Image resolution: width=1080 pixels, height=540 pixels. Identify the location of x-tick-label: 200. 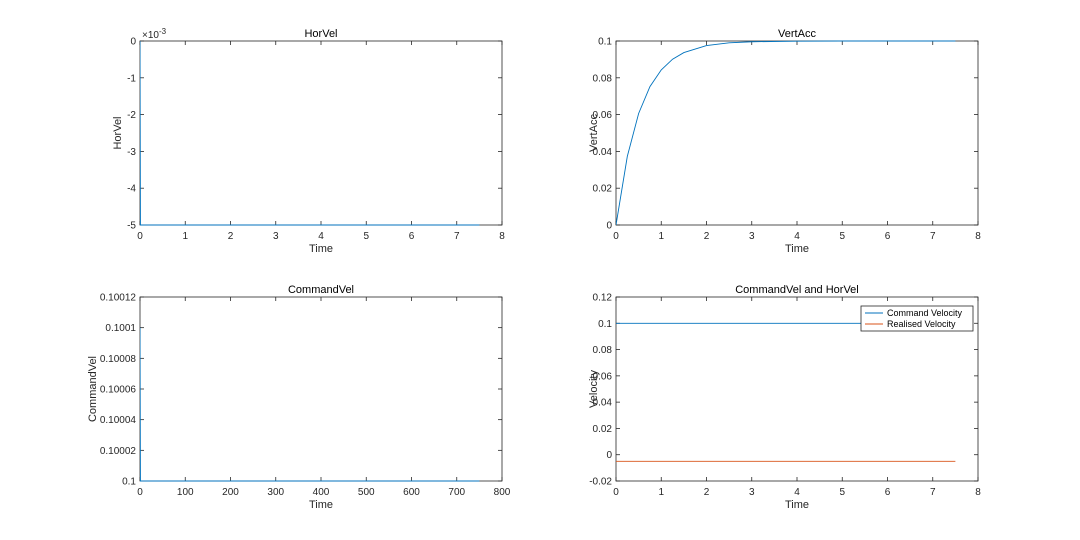
(230, 492).